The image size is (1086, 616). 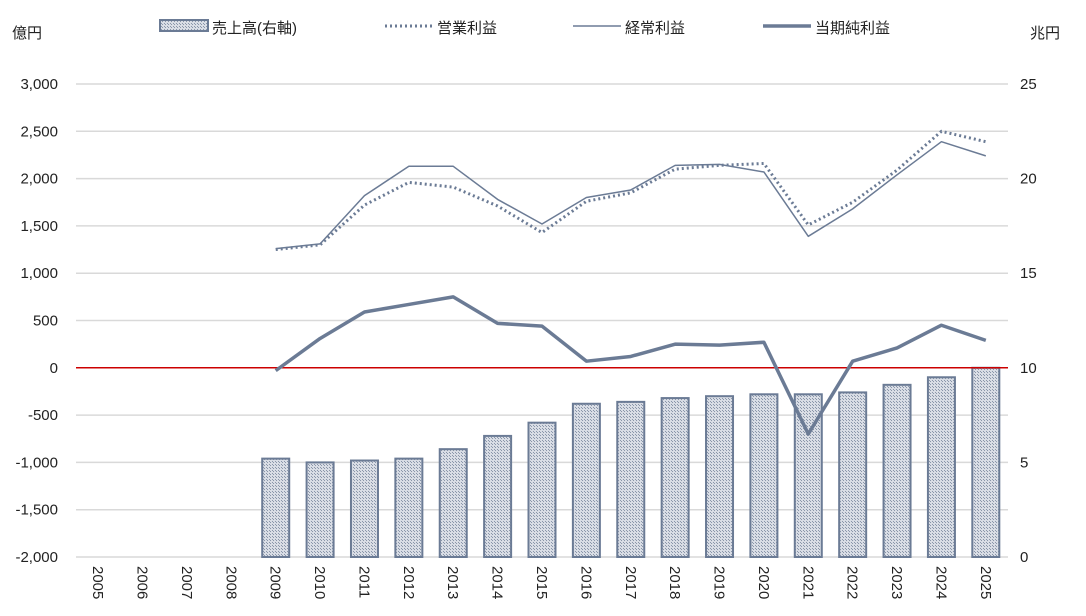 I want to click on y-left-tick-label: 1,000, so click(x=39, y=273).